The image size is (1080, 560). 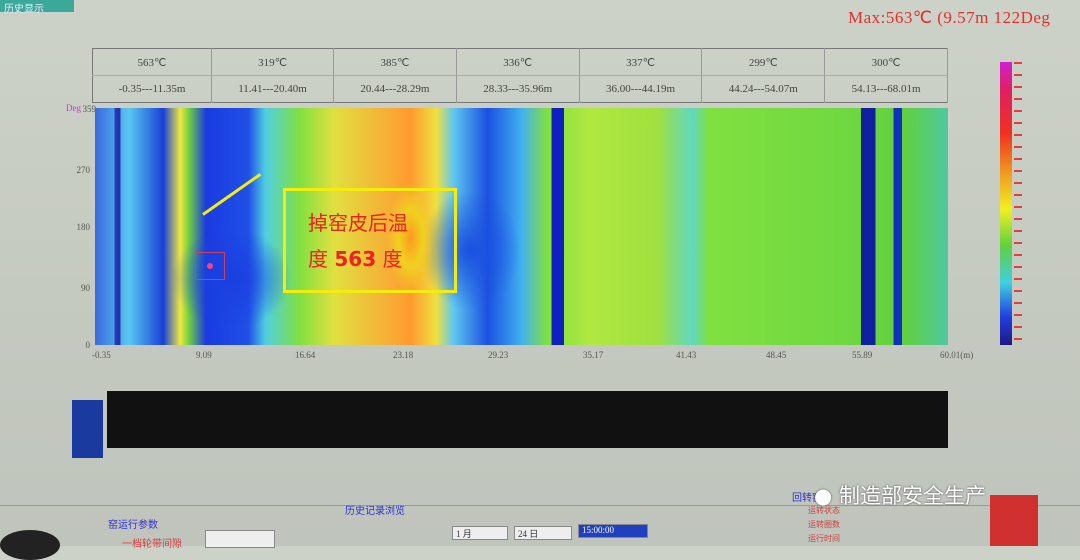 I want to click on range-cell: 28.33---35.96m, so click(x=518, y=89).